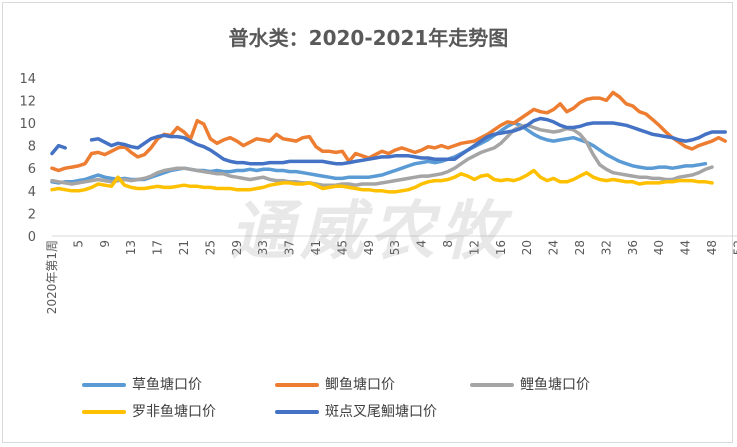 The height and width of the screenshot is (447, 737). Describe the element at coordinates (32, 214) in the screenshot. I see `y-tick-label: 2` at that location.